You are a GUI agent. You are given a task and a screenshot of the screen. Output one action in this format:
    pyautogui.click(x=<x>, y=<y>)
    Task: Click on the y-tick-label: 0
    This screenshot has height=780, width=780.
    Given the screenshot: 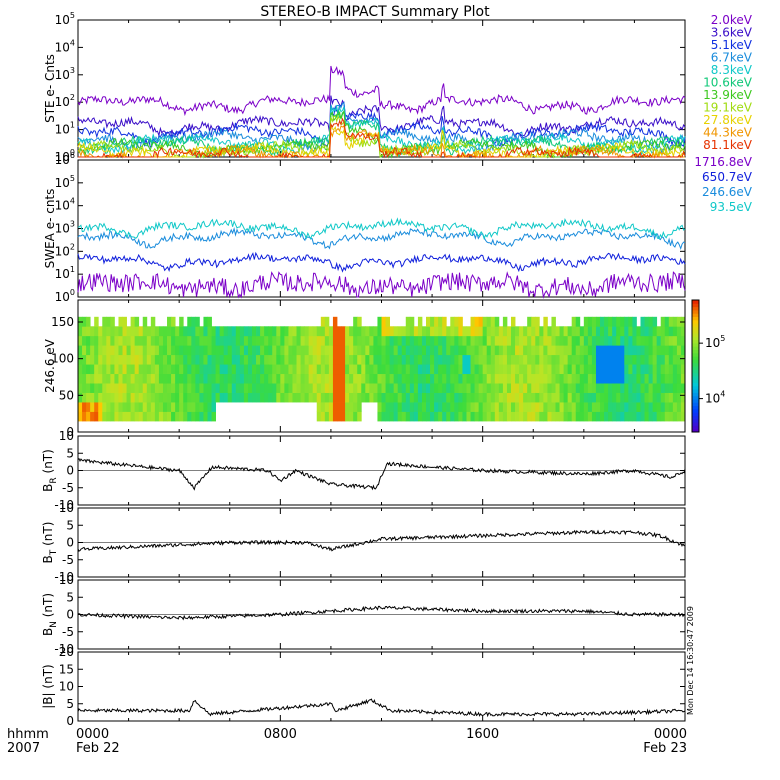 What is the action you would take?
    pyautogui.click(x=70, y=615)
    